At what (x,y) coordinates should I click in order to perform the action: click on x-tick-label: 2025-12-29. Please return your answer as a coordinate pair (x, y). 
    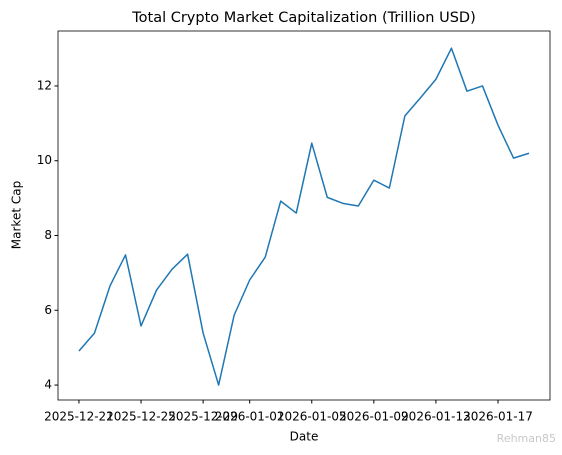
    Looking at the image, I should click on (203, 417).